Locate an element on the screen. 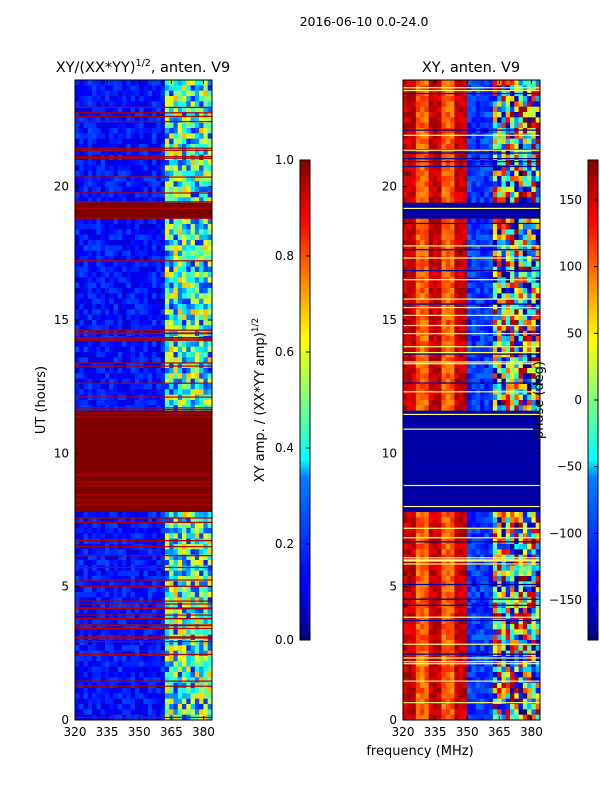  flagged-time-line is located at coordinates (143, 601).